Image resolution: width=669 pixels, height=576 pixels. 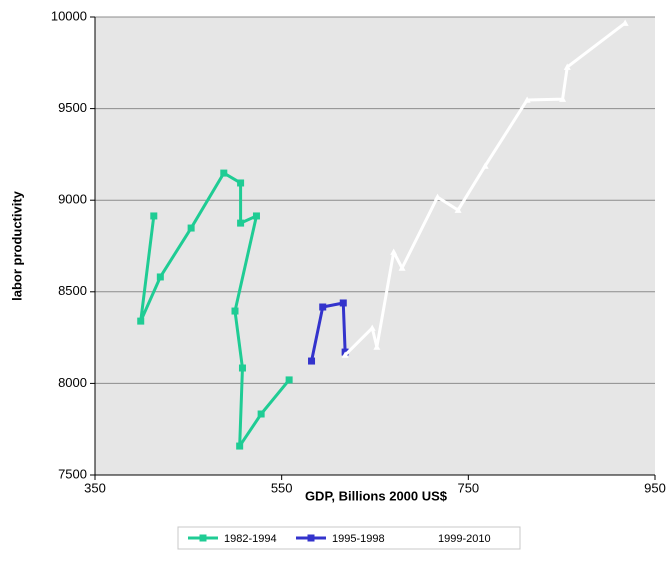 What do you see at coordinates (250, 539) in the screenshot?
I see `legend-label: 1982-1994` at bounding box center [250, 539].